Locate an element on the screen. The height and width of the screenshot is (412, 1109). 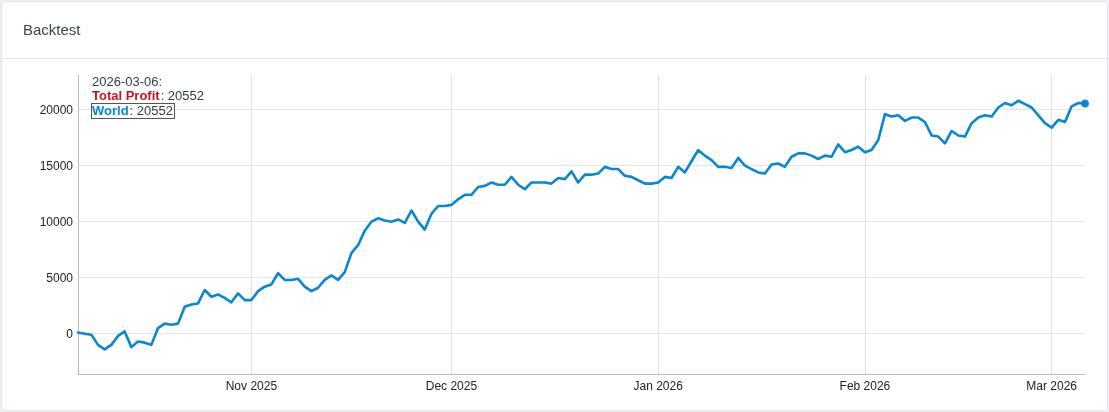
y-tick-label: 20000 is located at coordinates (56, 109).